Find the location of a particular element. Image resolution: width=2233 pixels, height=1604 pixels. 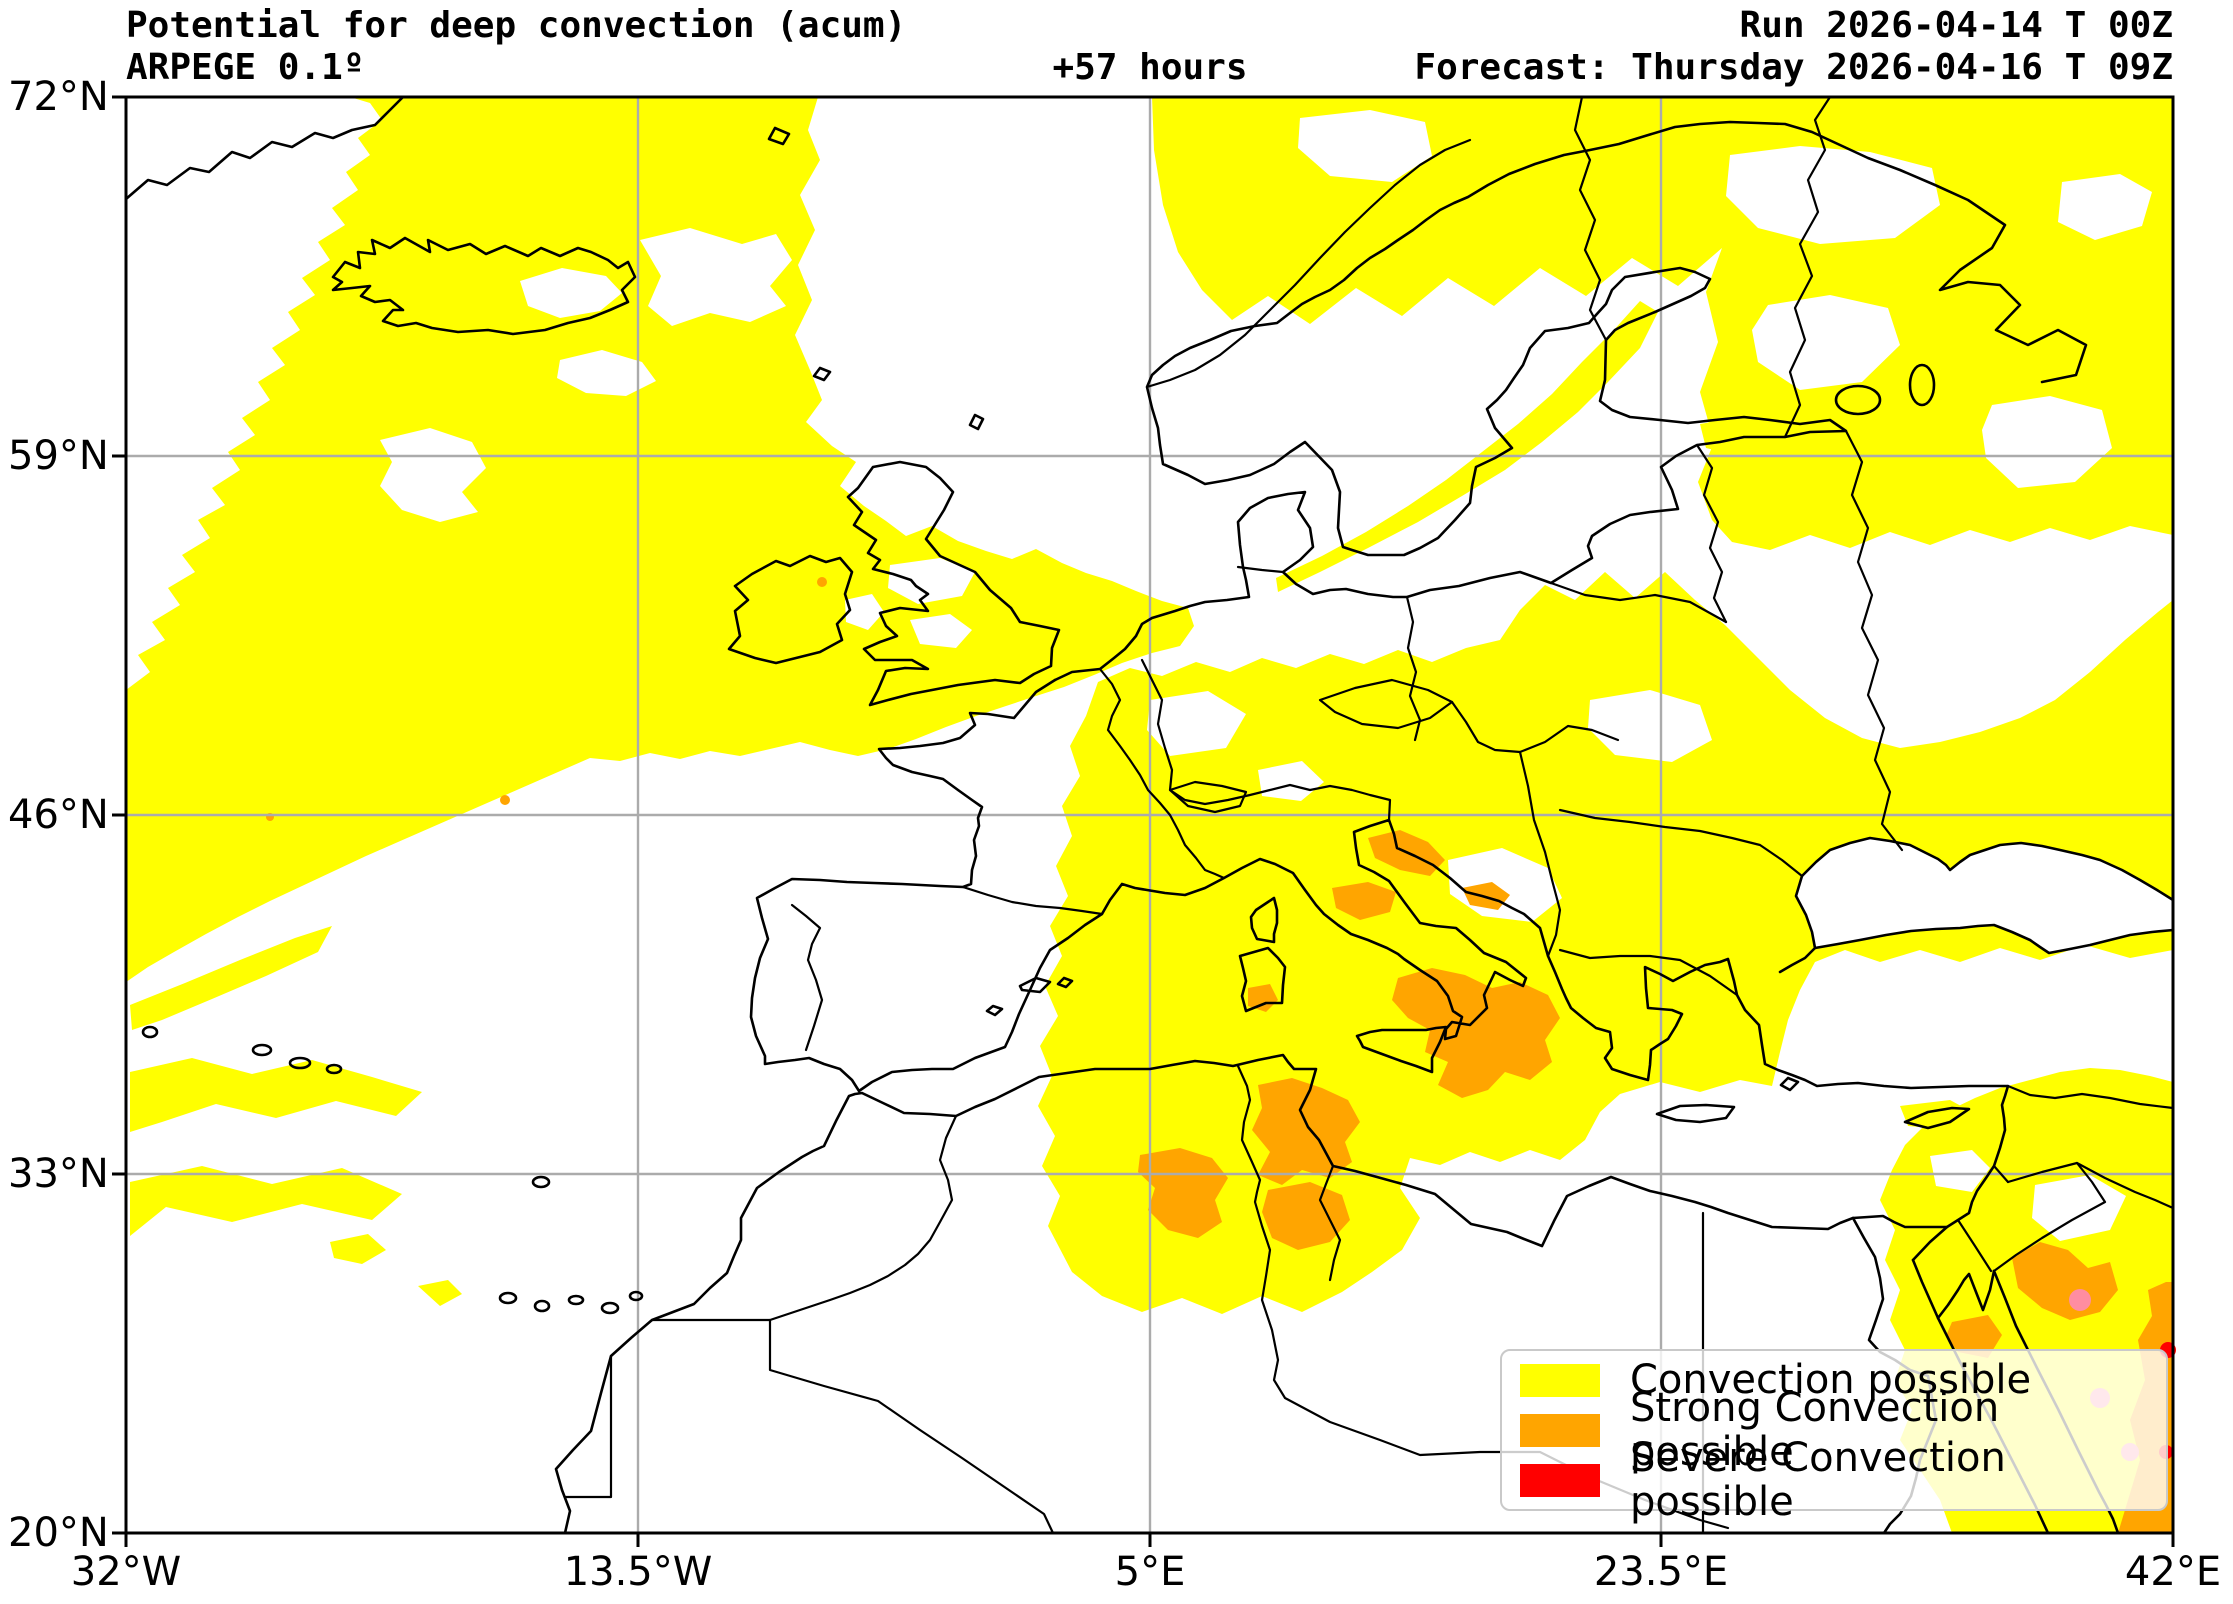

legend-label-severe-convection: Severe Convection possible is located at coordinates (1818, 1480).